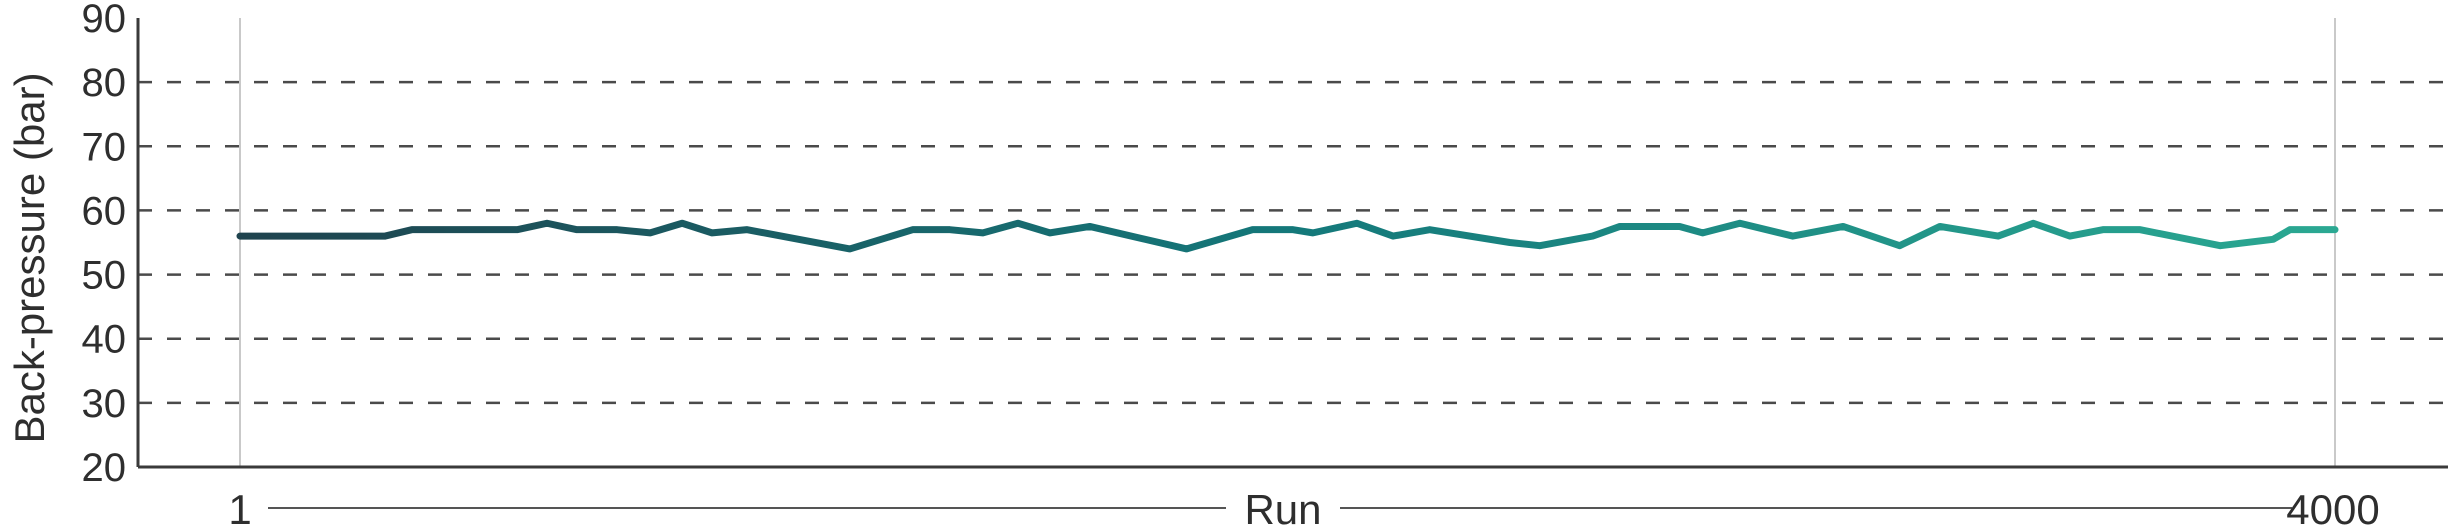 This screenshot has width=2448, height=532. Describe the element at coordinates (104, 83) in the screenshot. I see `y-tick-label-80: 80` at that location.